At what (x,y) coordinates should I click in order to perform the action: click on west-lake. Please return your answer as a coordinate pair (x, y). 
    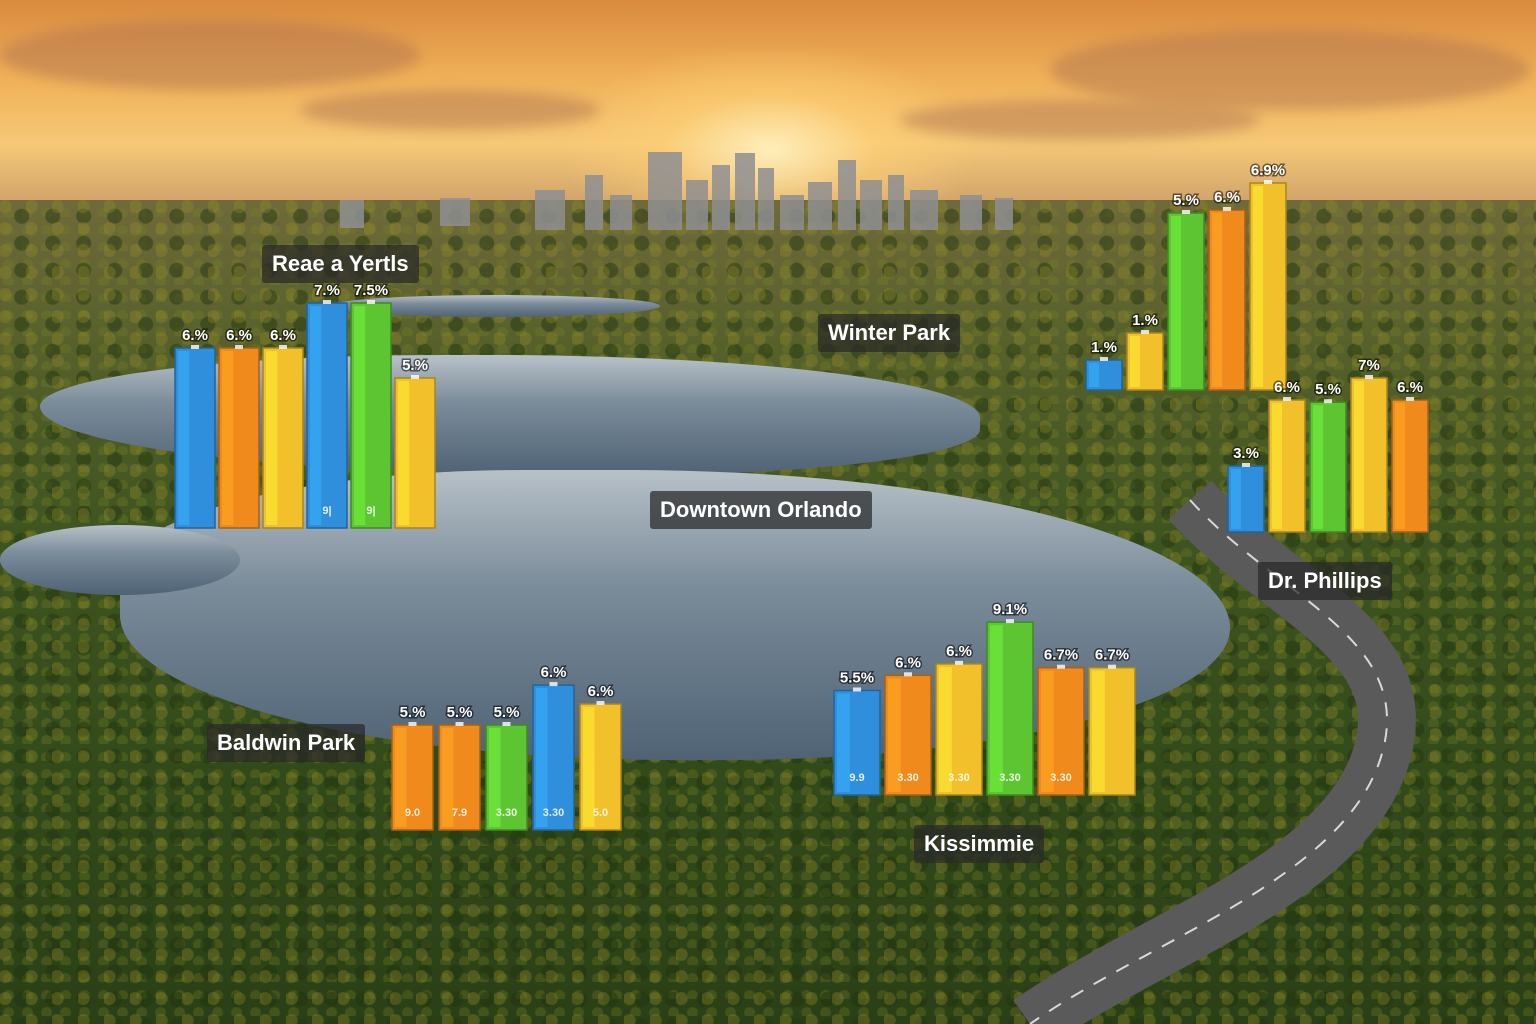
    Looking at the image, I should click on (120, 560).